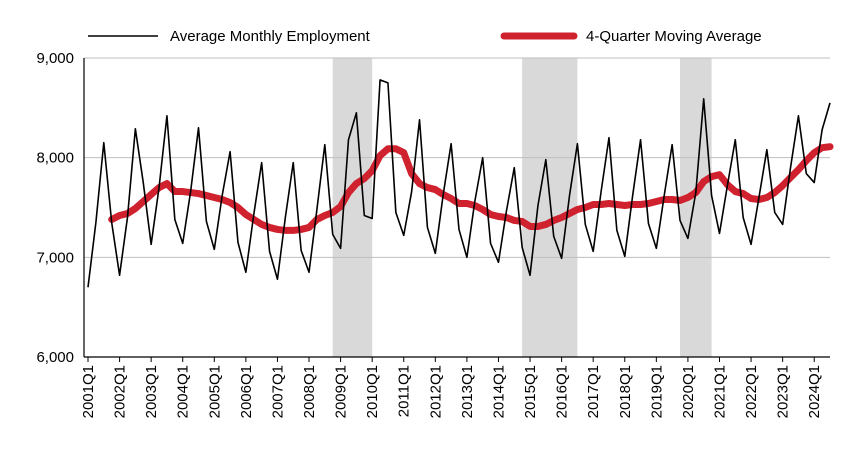 The height and width of the screenshot is (454, 850). Describe the element at coordinates (593, 391) in the screenshot. I see `x-tick-label: 2017Q1` at that location.